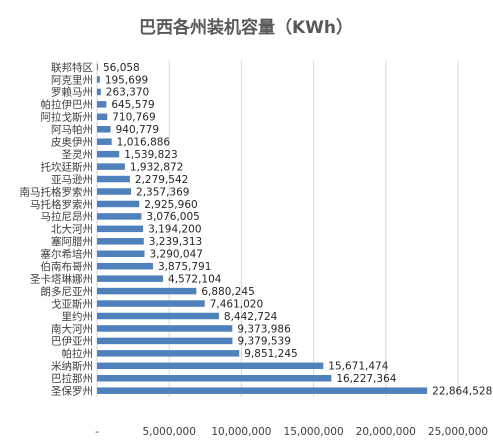 The height and width of the screenshot is (448, 493). What do you see at coordinates (78, 353) in the screenshot?
I see `category-label-23: 帕拉州` at bounding box center [78, 353].